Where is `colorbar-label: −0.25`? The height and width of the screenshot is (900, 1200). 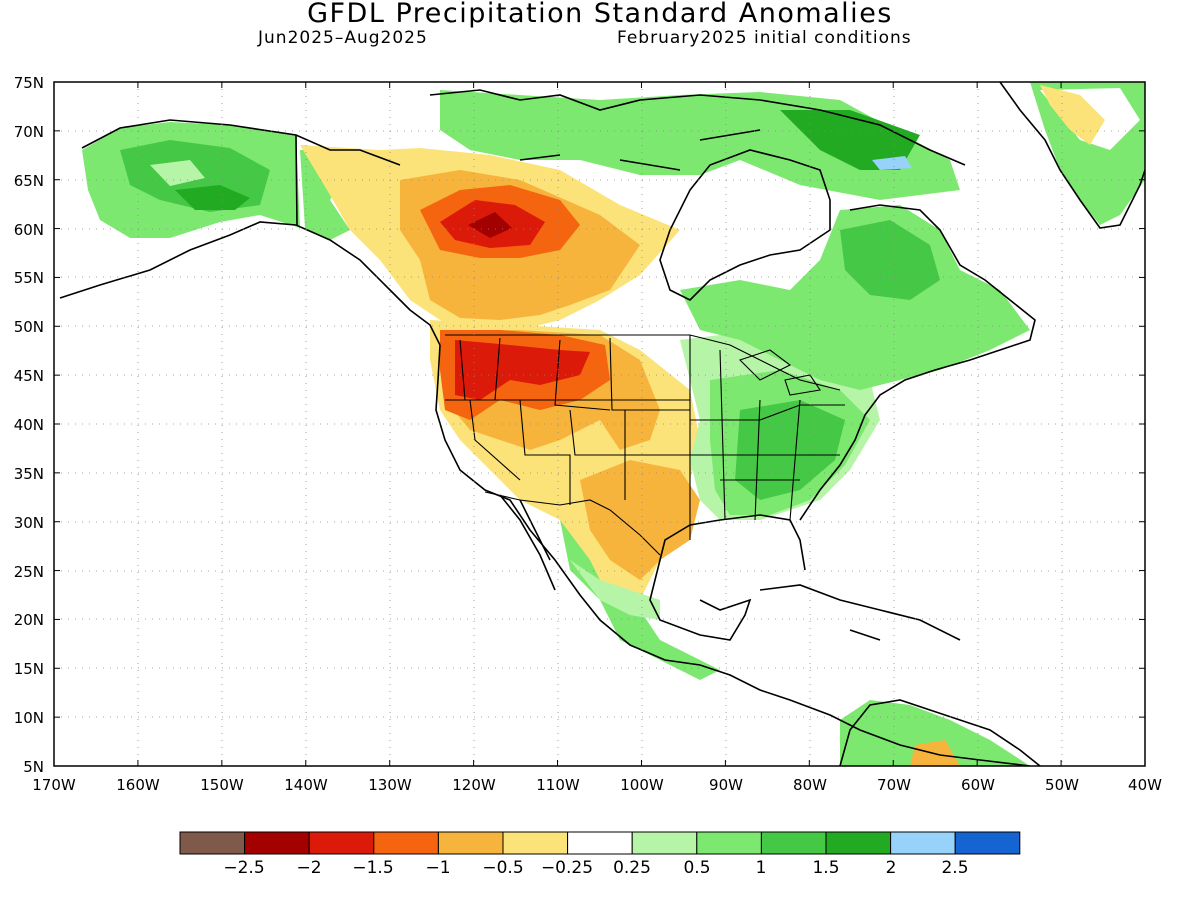
colorbar-label: −0.25 is located at coordinates (567, 868).